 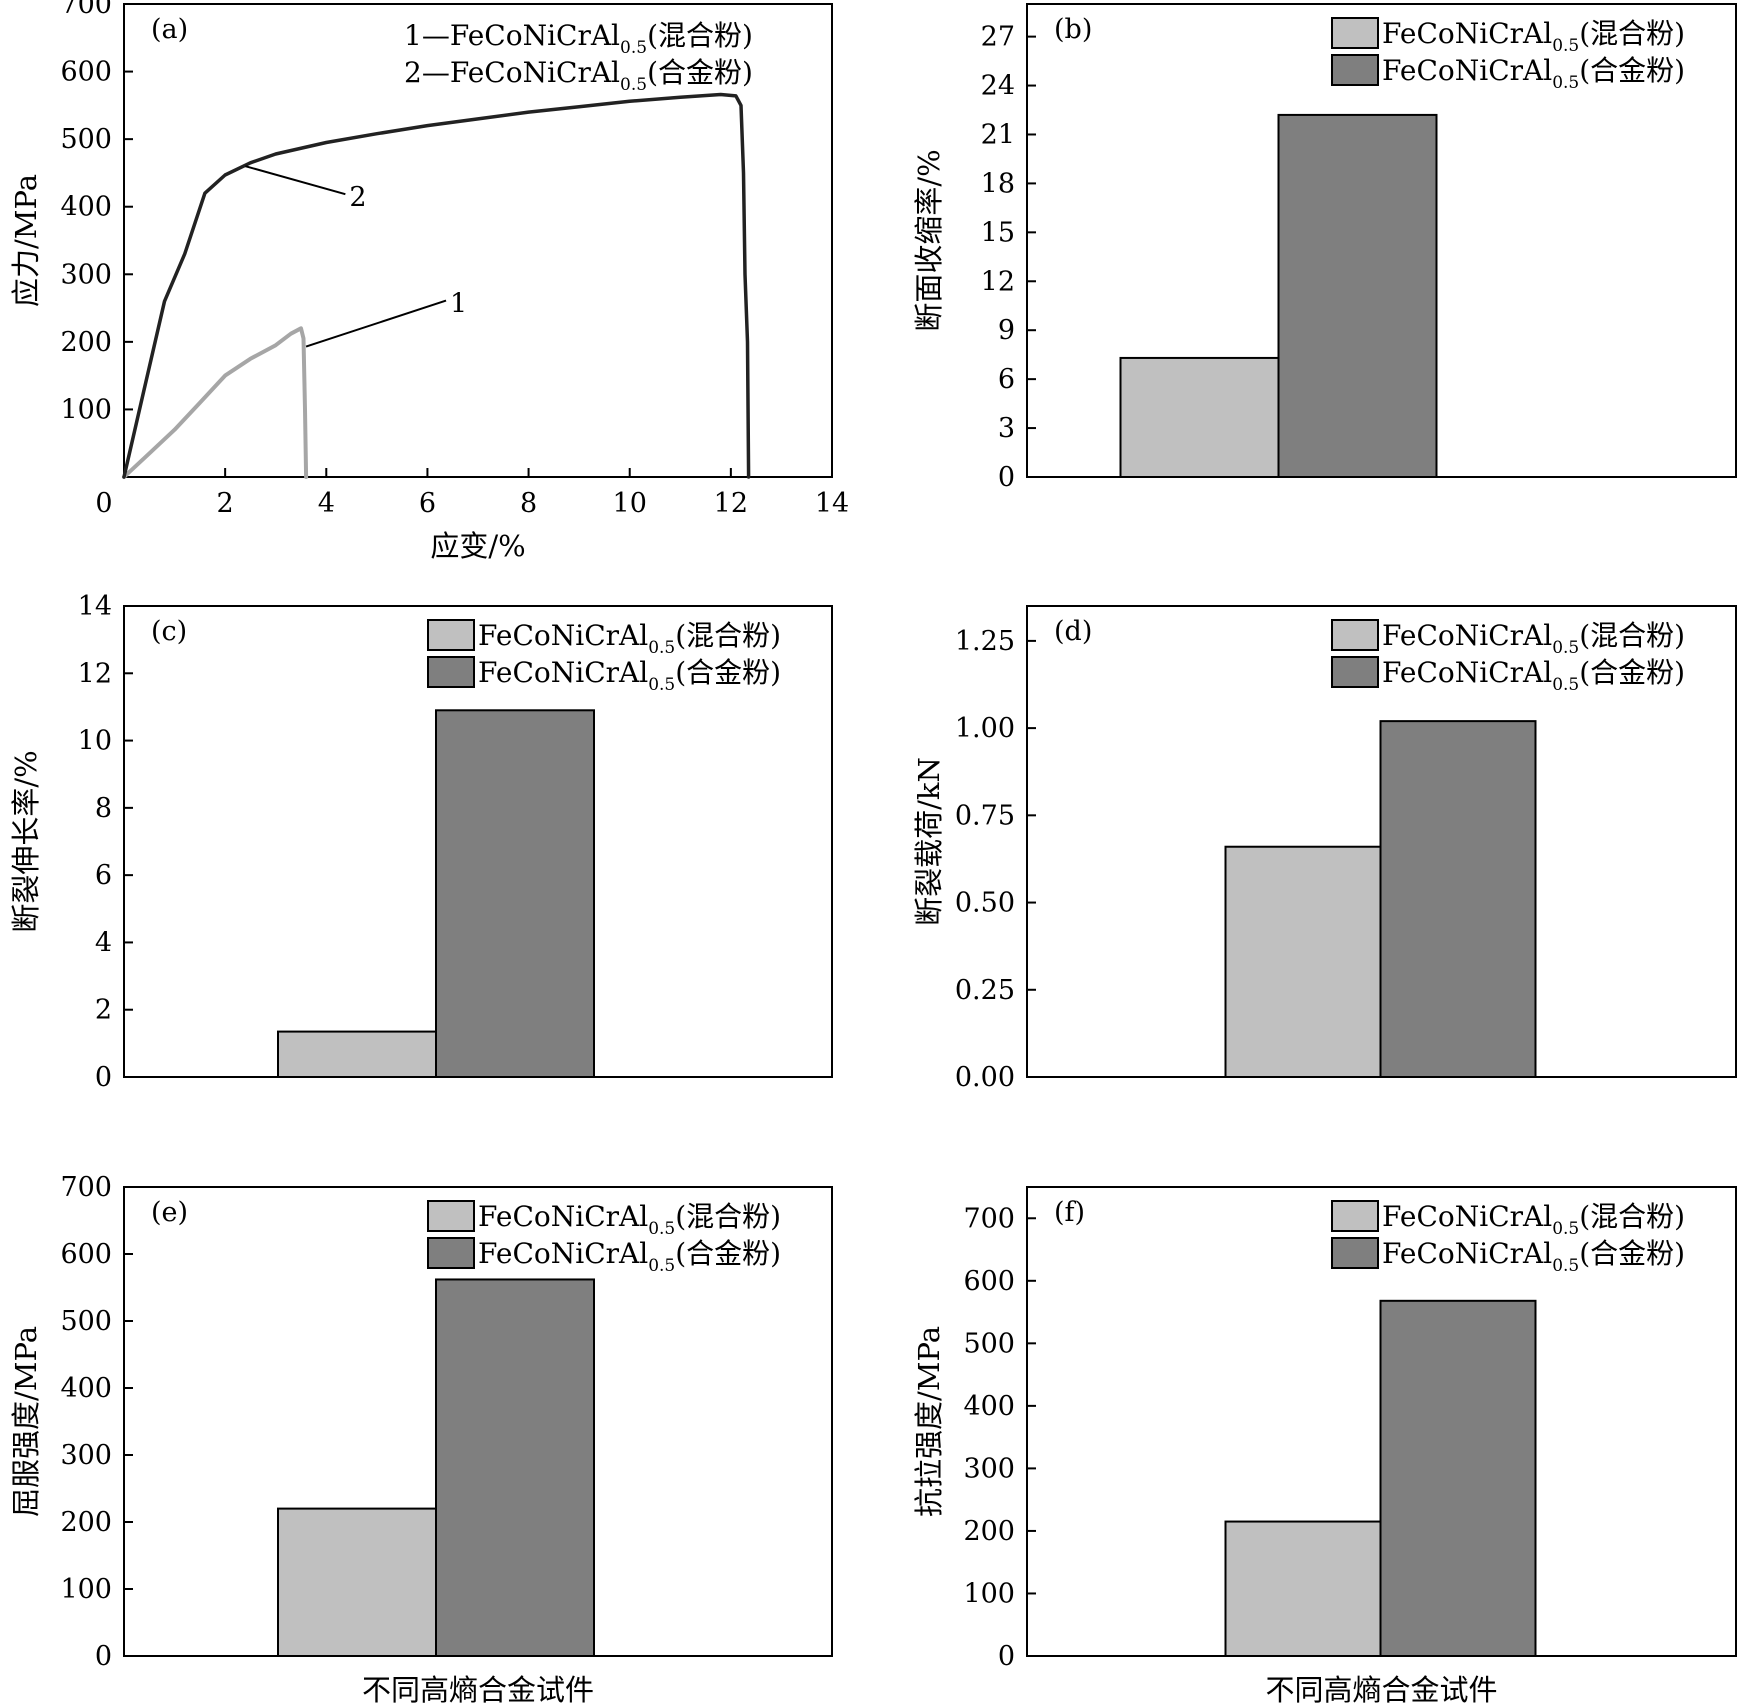 What do you see at coordinates (86, 1522) in the screenshot?
I see `y-tick-label: 200` at bounding box center [86, 1522].